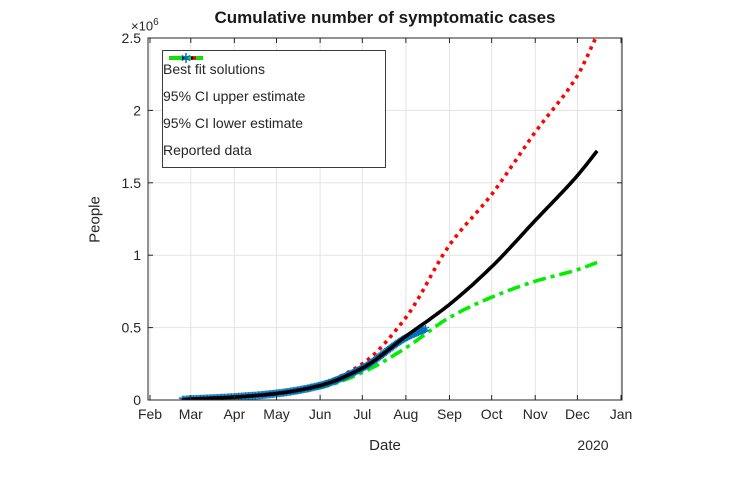  What do you see at coordinates (95, 219) in the screenshot?
I see `y-axis-label: People` at bounding box center [95, 219].